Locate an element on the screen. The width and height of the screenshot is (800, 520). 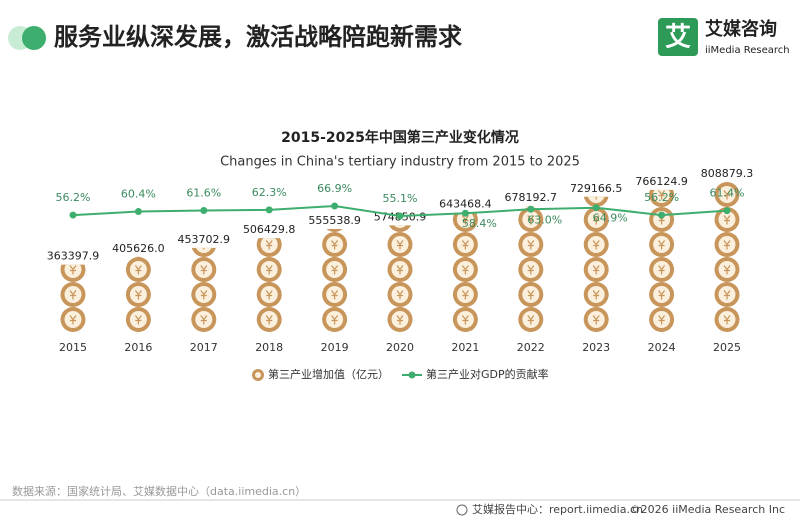
line-label: 61.4% is located at coordinates (727, 193).